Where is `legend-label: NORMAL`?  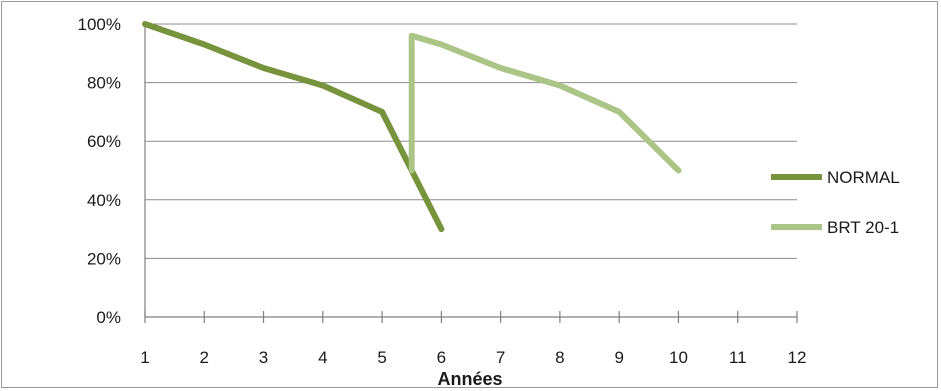 legend-label: NORMAL is located at coordinates (863, 177).